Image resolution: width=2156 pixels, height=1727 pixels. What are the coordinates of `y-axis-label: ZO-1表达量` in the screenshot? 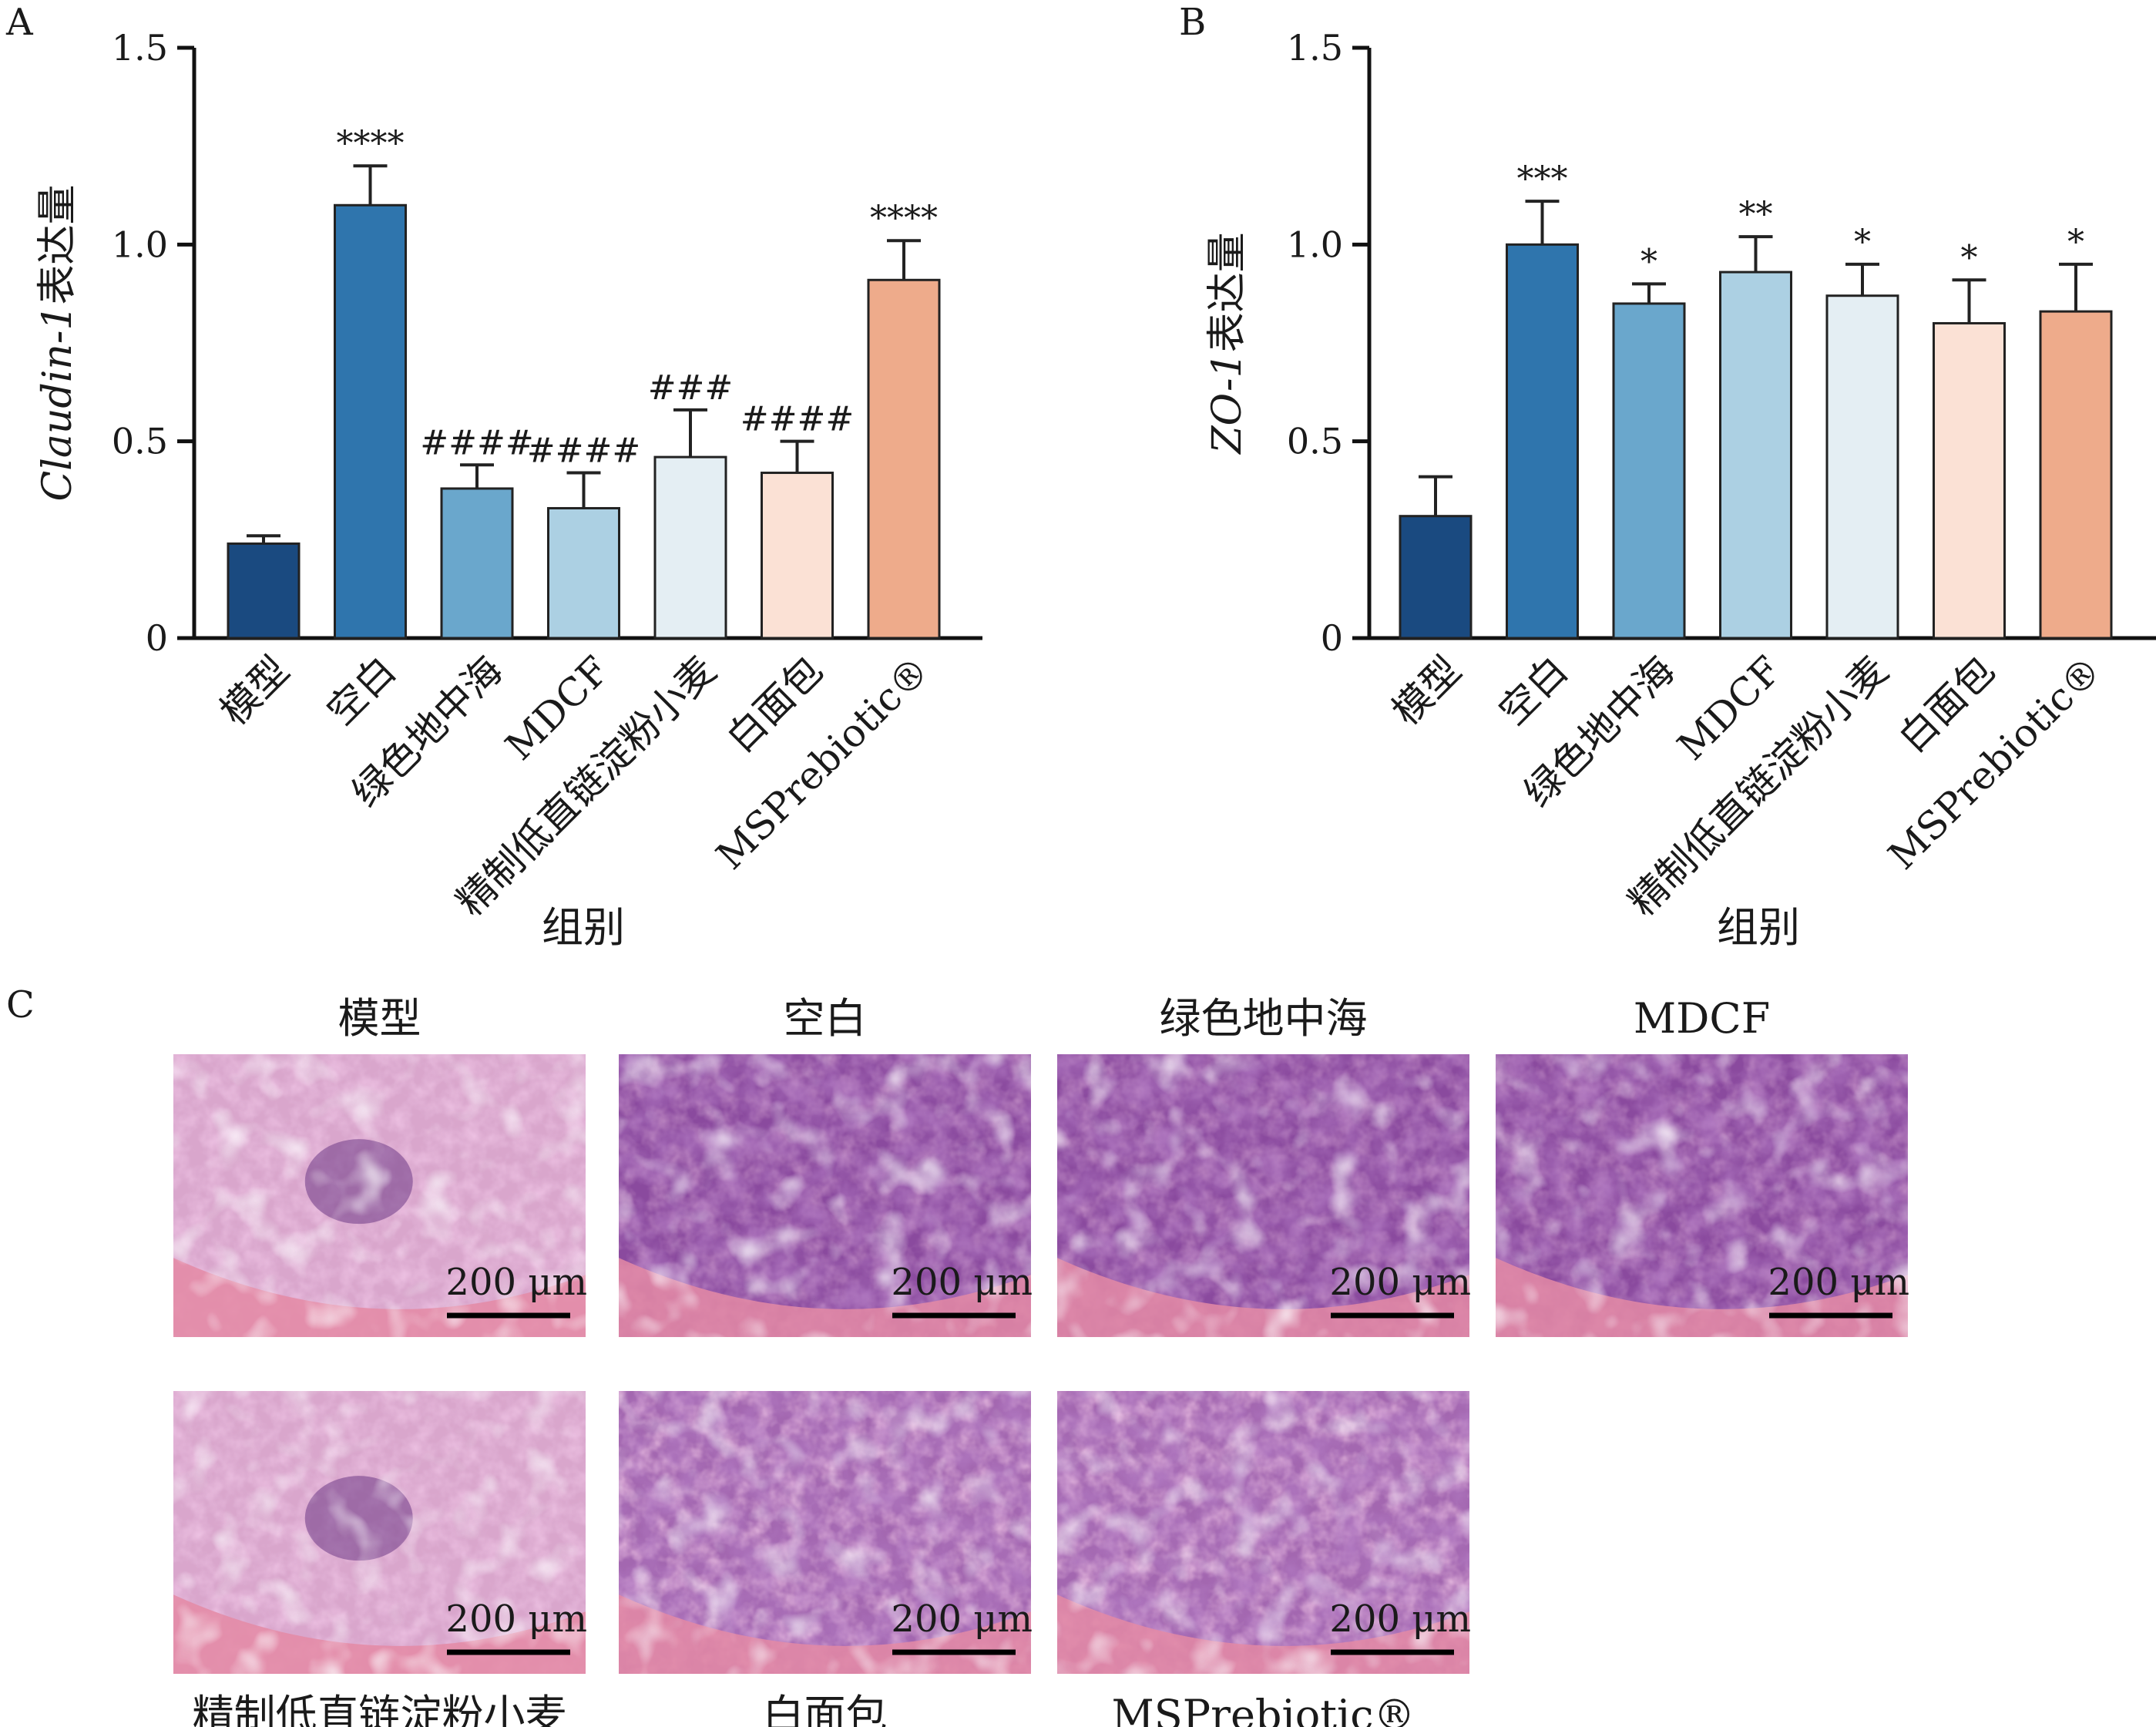 It's located at (1227, 343).